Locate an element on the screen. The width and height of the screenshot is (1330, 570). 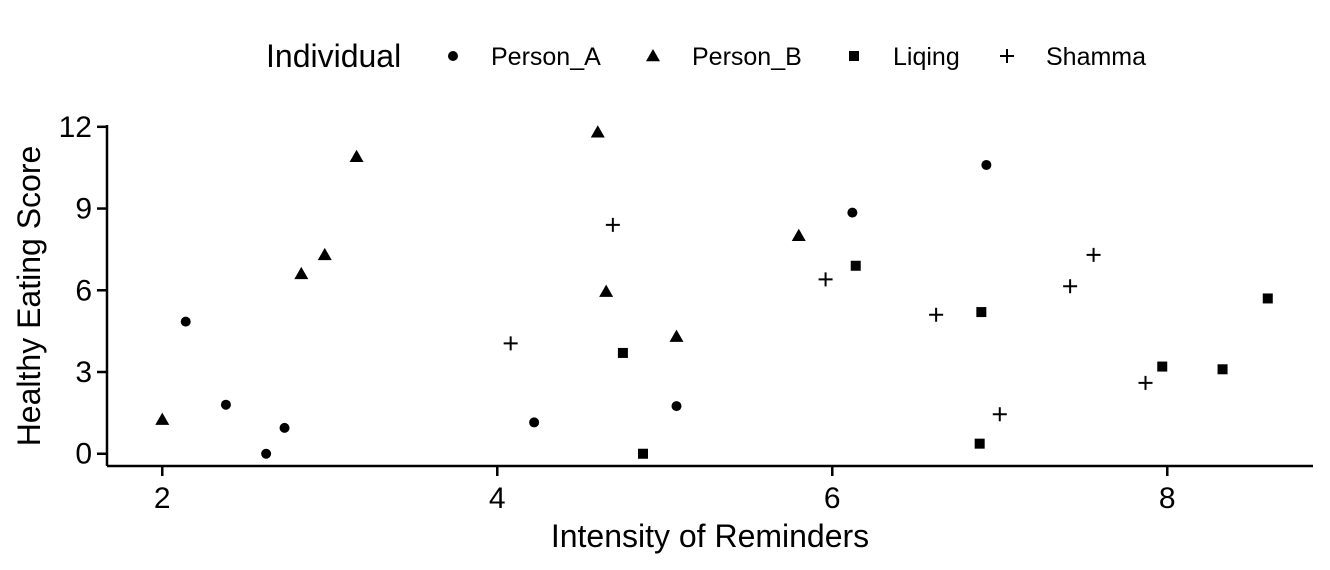
y-tick-label: 9 is located at coordinates (83, 209).